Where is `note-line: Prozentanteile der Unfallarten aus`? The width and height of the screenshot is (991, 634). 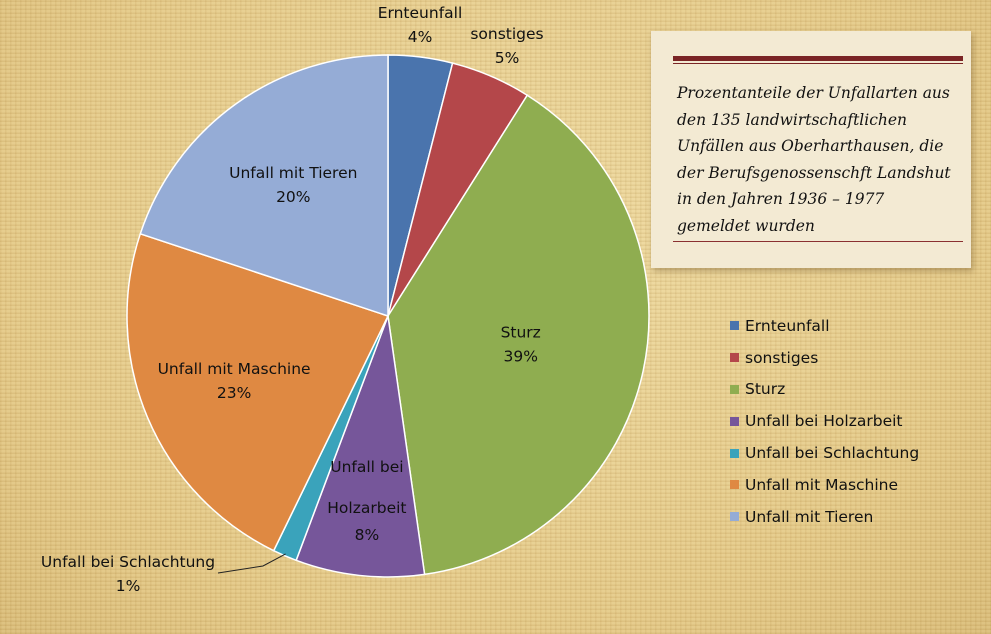 note-line: Prozentanteile der Unfallarten aus is located at coordinates (813, 93).